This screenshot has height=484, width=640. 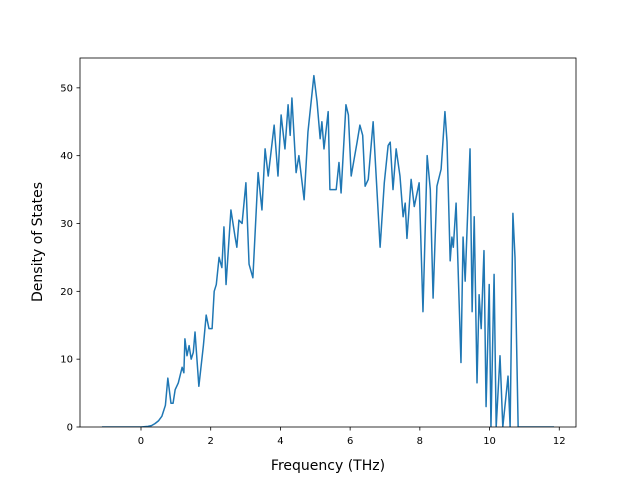 I want to click on x-tick-label: 2, so click(x=211, y=441).